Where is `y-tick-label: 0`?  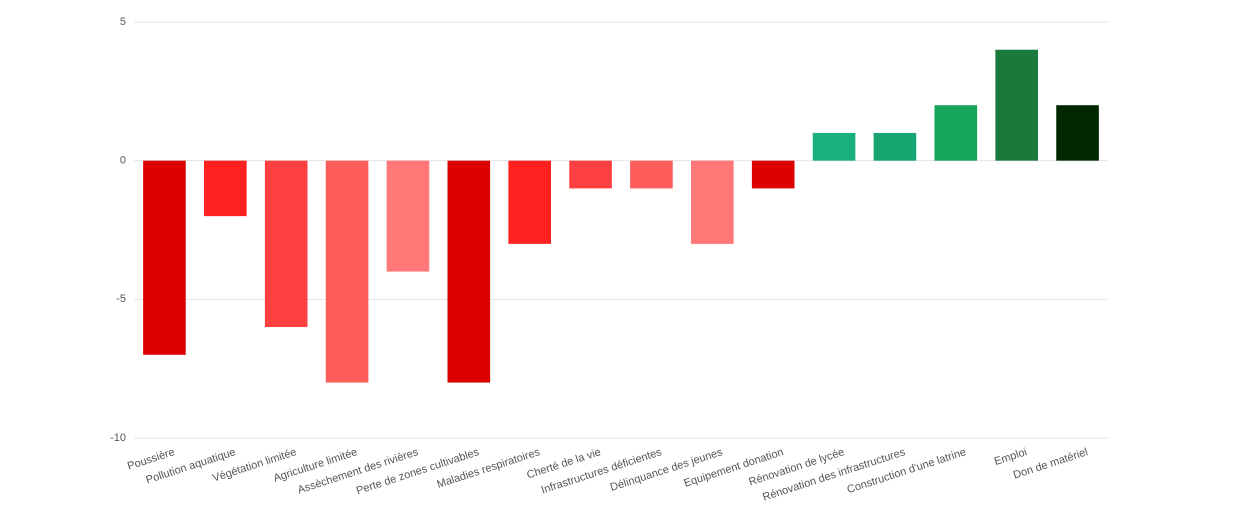
y-tick-label: 0 is located at coordinates (123, 161).